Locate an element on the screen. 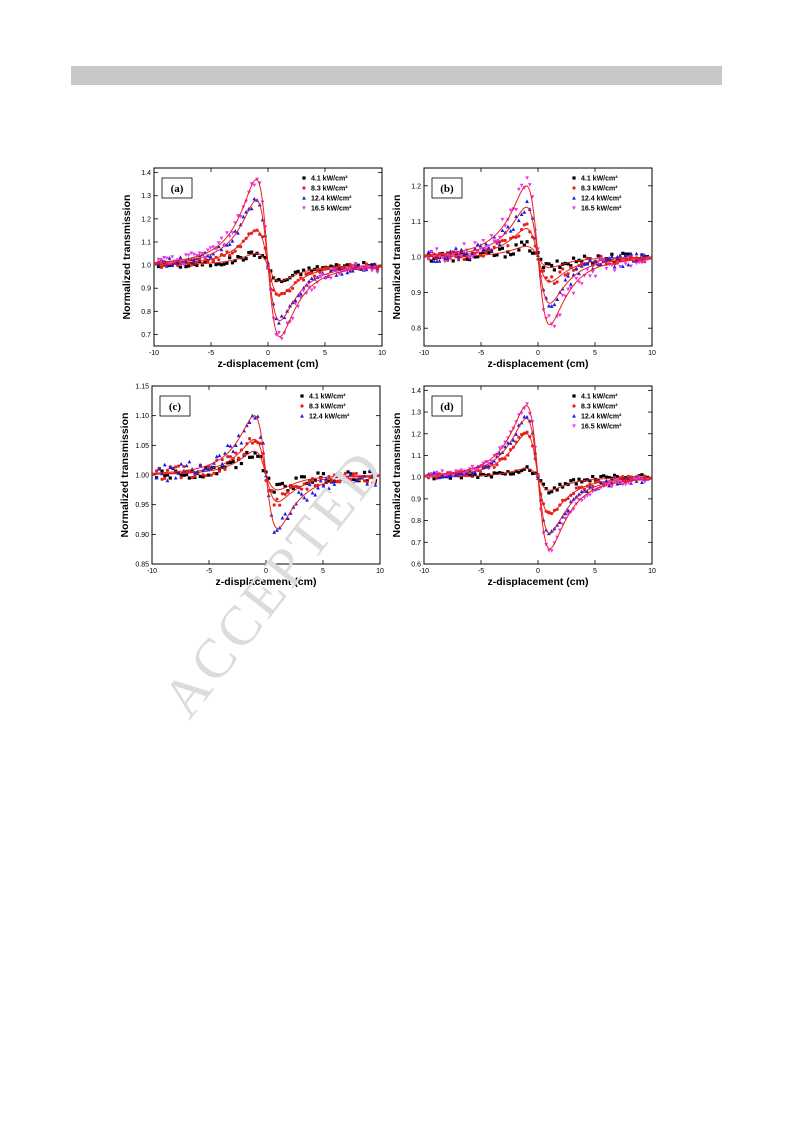  legend-label: 4.1 kW/cm² is located at coordinates (327, 397).